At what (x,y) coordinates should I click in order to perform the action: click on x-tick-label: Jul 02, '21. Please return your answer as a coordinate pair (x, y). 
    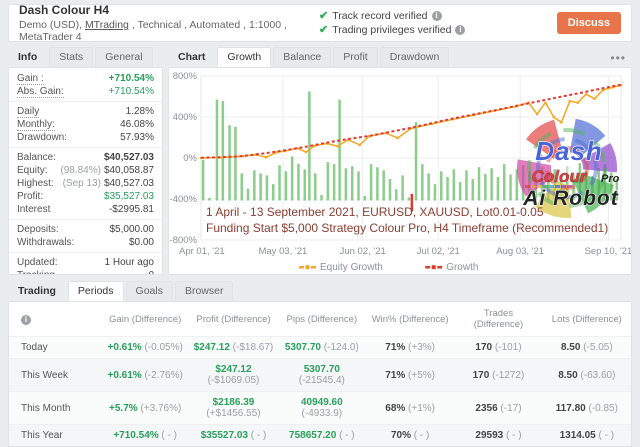
    Looking at the image, I should click on (438, 251).